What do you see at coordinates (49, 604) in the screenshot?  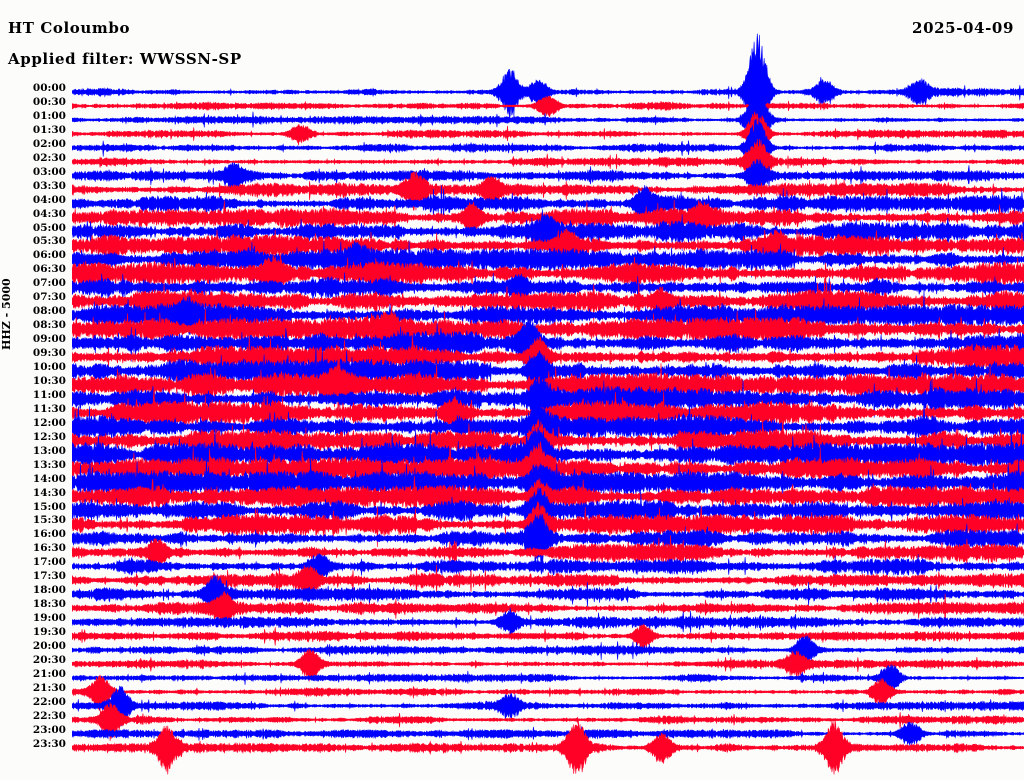 I see `time-tick-label: 18:30` at bounding box center [49, 604].